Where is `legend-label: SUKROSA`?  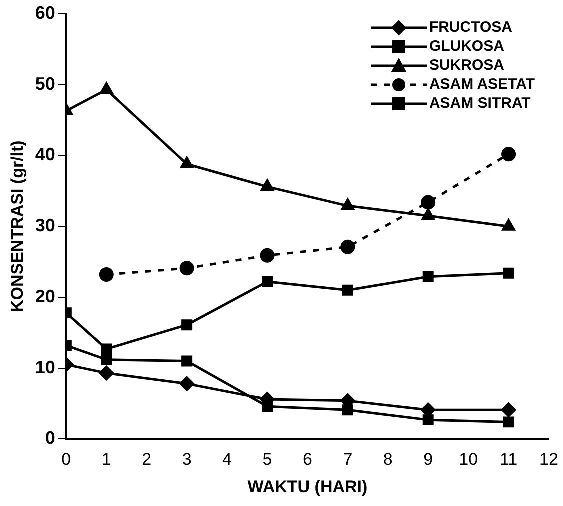
legend-label: SUKROSA is located at coordinates (466, 65).